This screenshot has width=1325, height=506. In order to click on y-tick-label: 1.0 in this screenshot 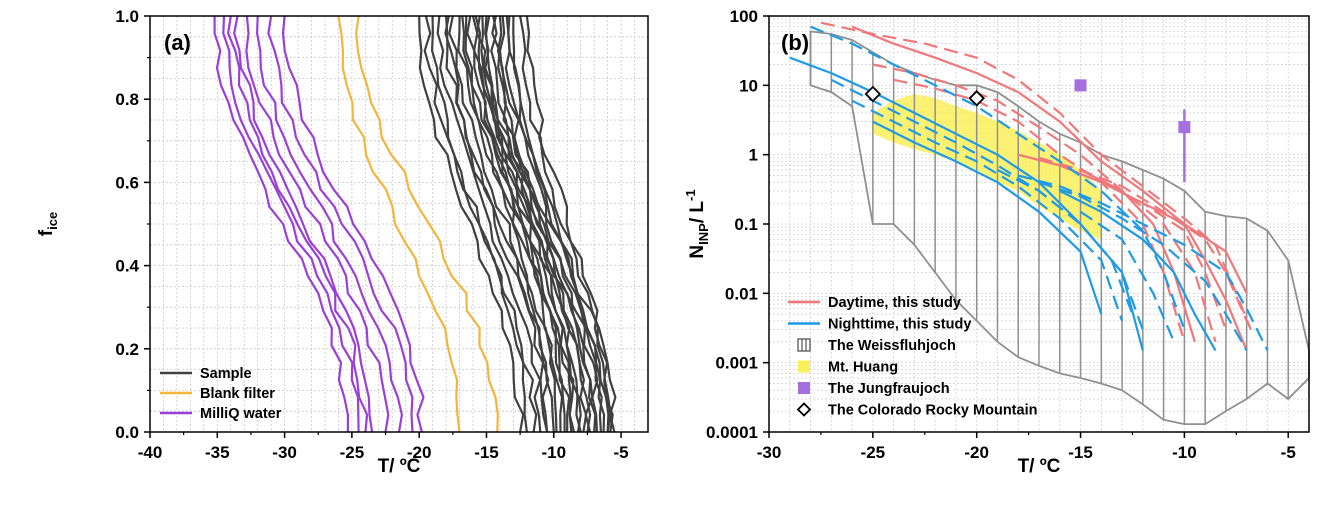, I will do `click(127, 16)`.